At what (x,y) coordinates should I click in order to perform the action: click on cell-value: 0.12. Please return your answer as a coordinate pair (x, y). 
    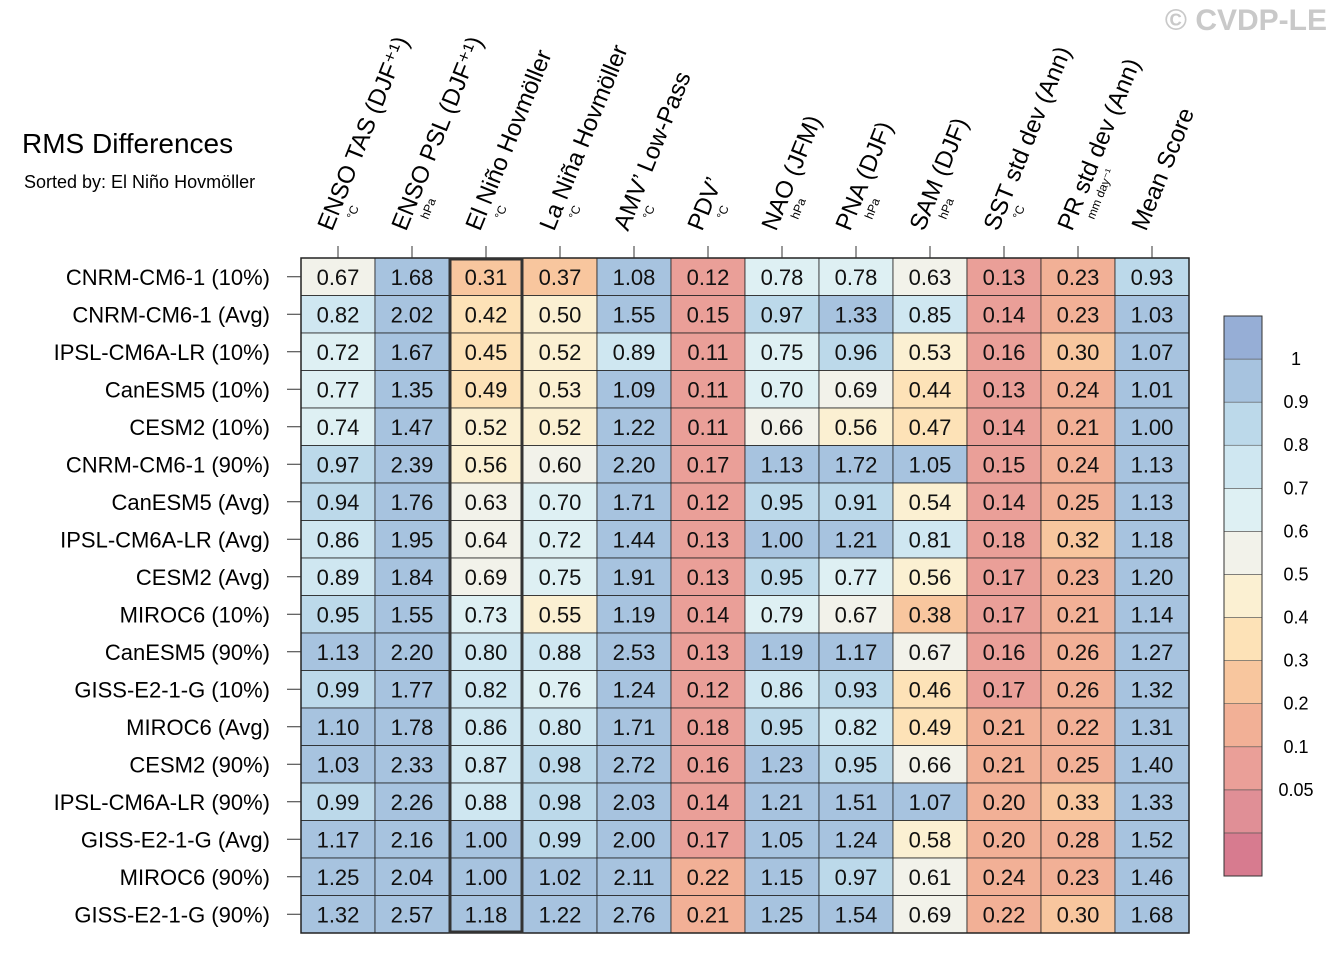
    Looking at the image, I should click on (708, 277).